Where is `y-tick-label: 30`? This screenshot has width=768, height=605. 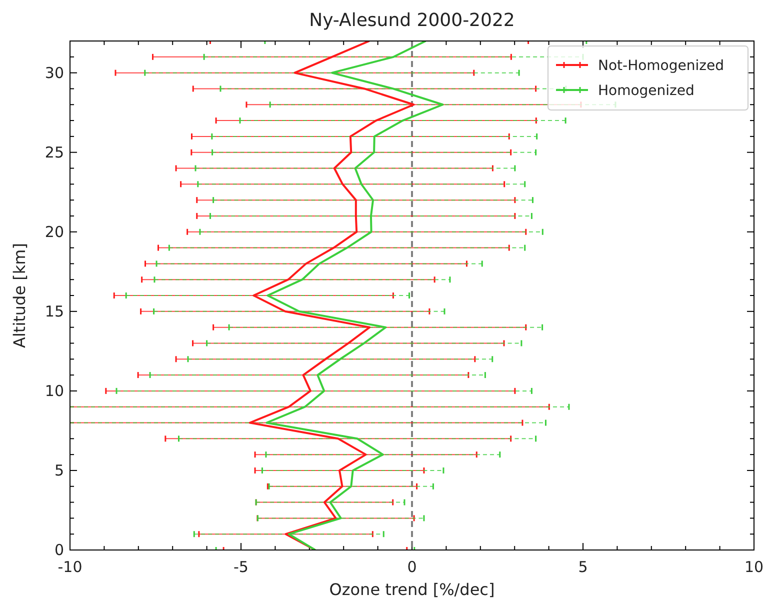
y-tick-label: 30 is located at coordinates (54, 73).